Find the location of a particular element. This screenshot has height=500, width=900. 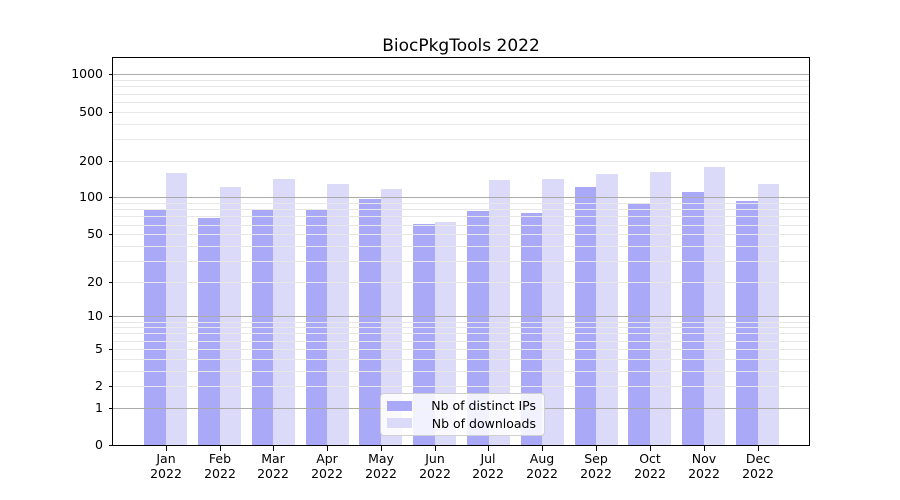

x-tick-label-may: May 2022 is located at coordinates (381, 466).